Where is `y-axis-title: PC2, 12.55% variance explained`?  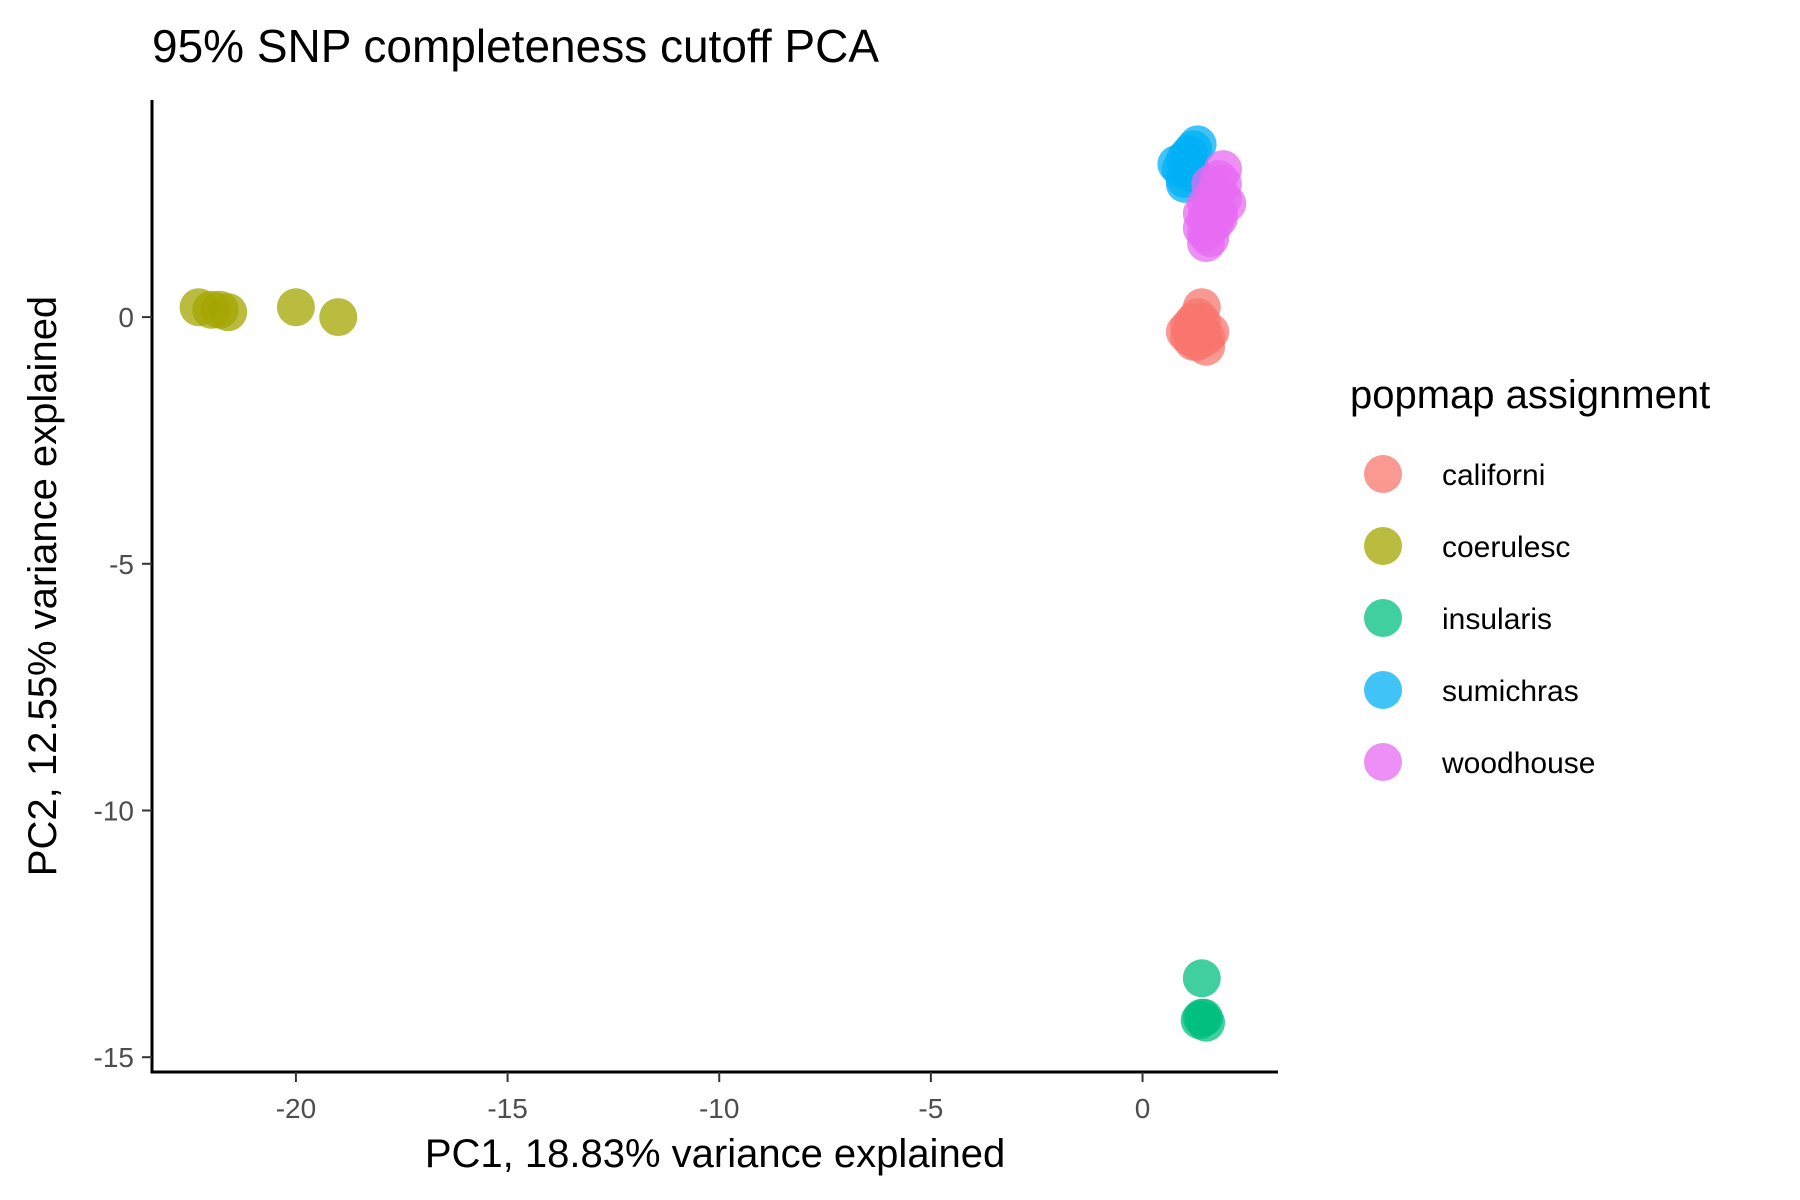 y-axis-title: PC2, 12.55% variance explained is located at coordinates (43, 586).